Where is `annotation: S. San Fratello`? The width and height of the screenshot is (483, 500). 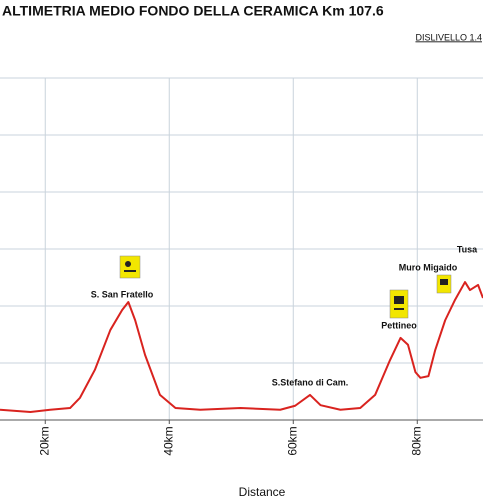
annotation: S. San Fratello is located at coordinates (122, 294).